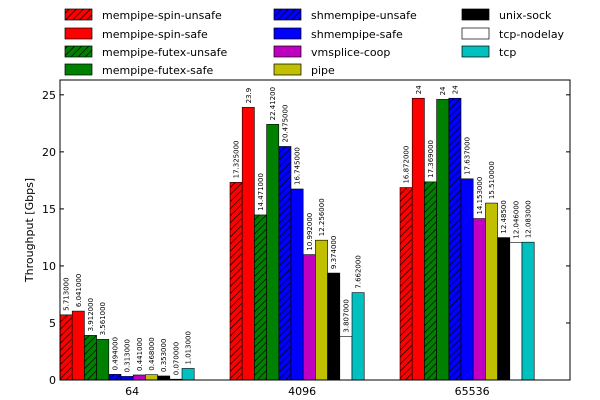  What do you see at coordinates (132, 391) in the screenshot?
I see `x-tick-label: 64` at bounding box center [132, 391].